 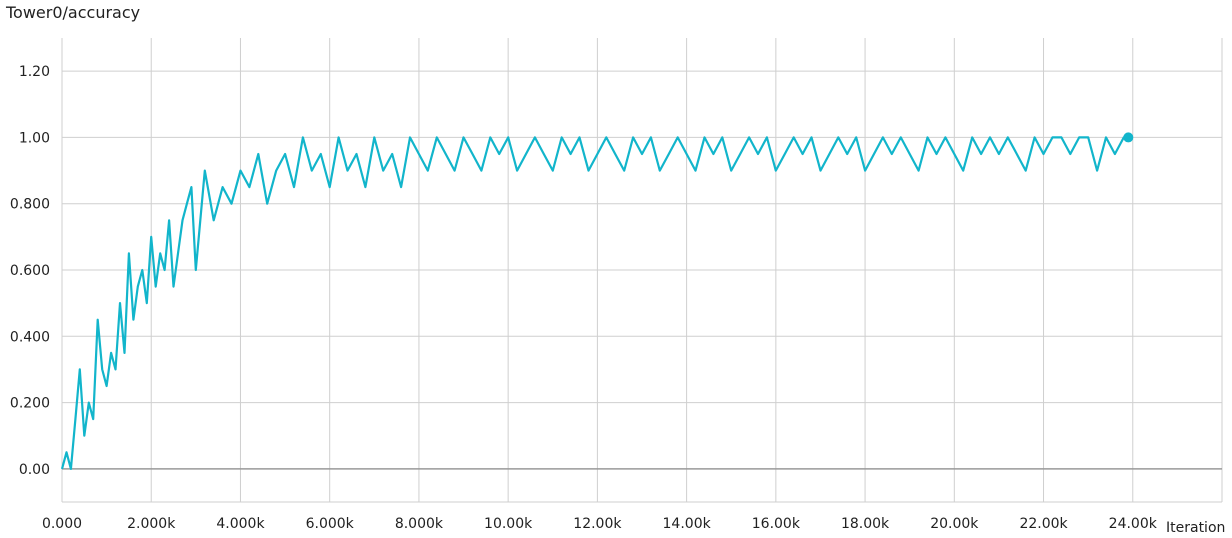 What do you see at coordinates (34, 138) in the screenshot?
I see `y-tick-label: 1.00` at bounding box center [34, 138].